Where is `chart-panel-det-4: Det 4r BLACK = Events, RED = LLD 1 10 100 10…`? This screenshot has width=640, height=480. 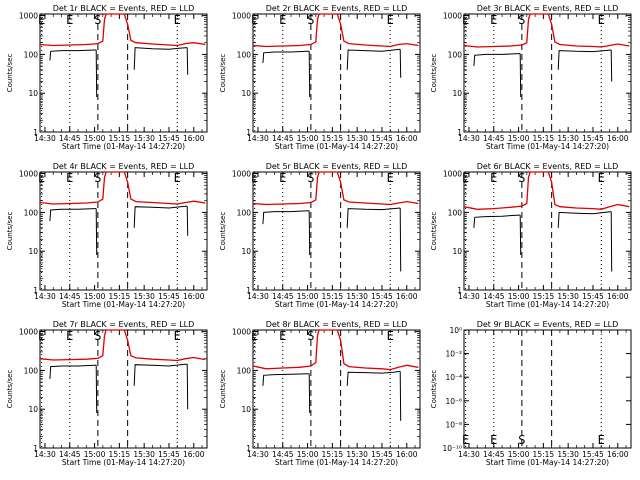 chart-panel-det-4: Det 4r BLACK = Events, RED = LLD 1 10 100 10… is located at coordinates (107, 235).